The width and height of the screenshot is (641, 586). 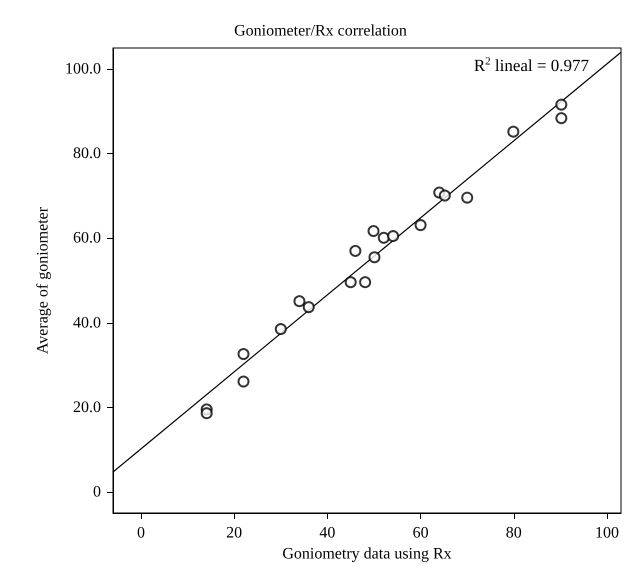 I want to click on x-tick-label: 100, so click(x=607, y=533).